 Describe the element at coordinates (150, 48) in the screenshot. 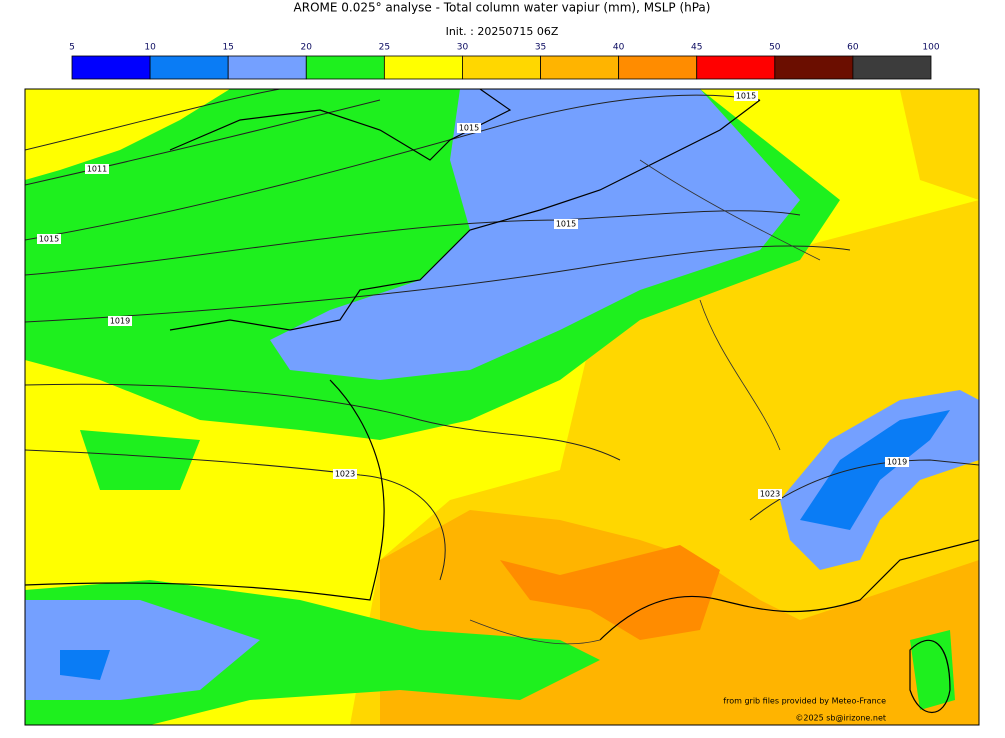

I see `colorbar-tick-label: 10` at that location.